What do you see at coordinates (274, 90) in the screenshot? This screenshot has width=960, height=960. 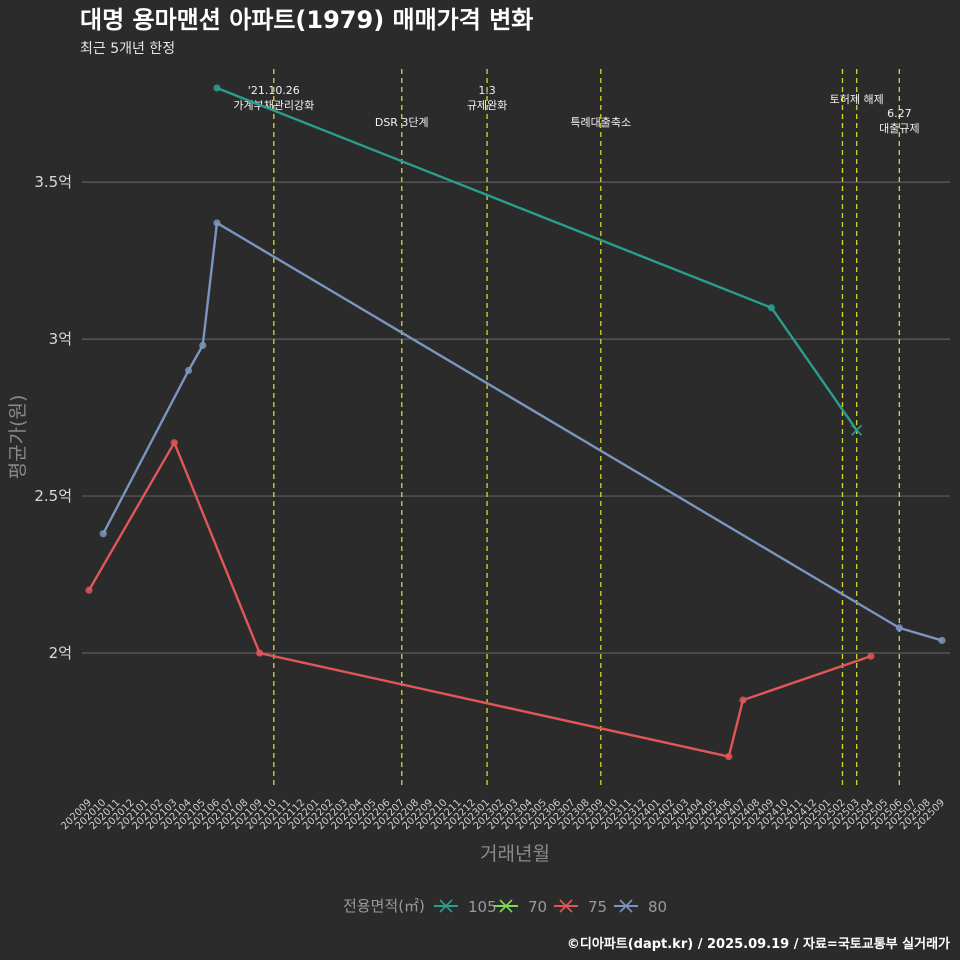 I see `event-label: '21.10.26` at bounding box center [274, 90].